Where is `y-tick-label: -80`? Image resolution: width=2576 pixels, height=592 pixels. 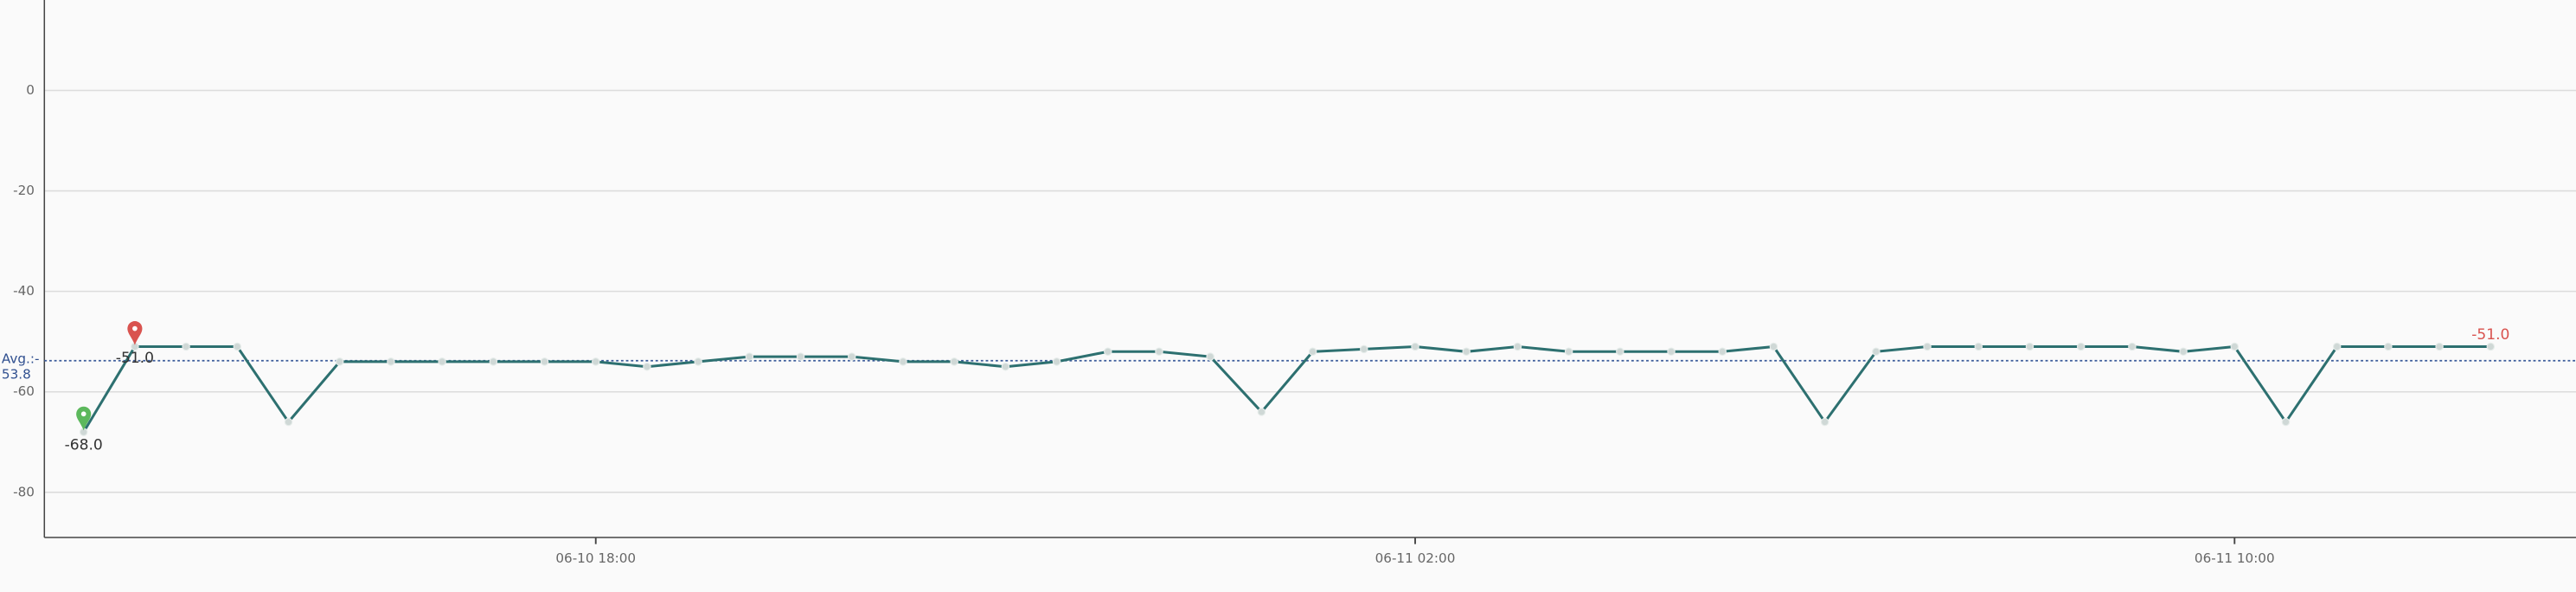 y-tick-label: -80 is located at coordinates (24, 491).